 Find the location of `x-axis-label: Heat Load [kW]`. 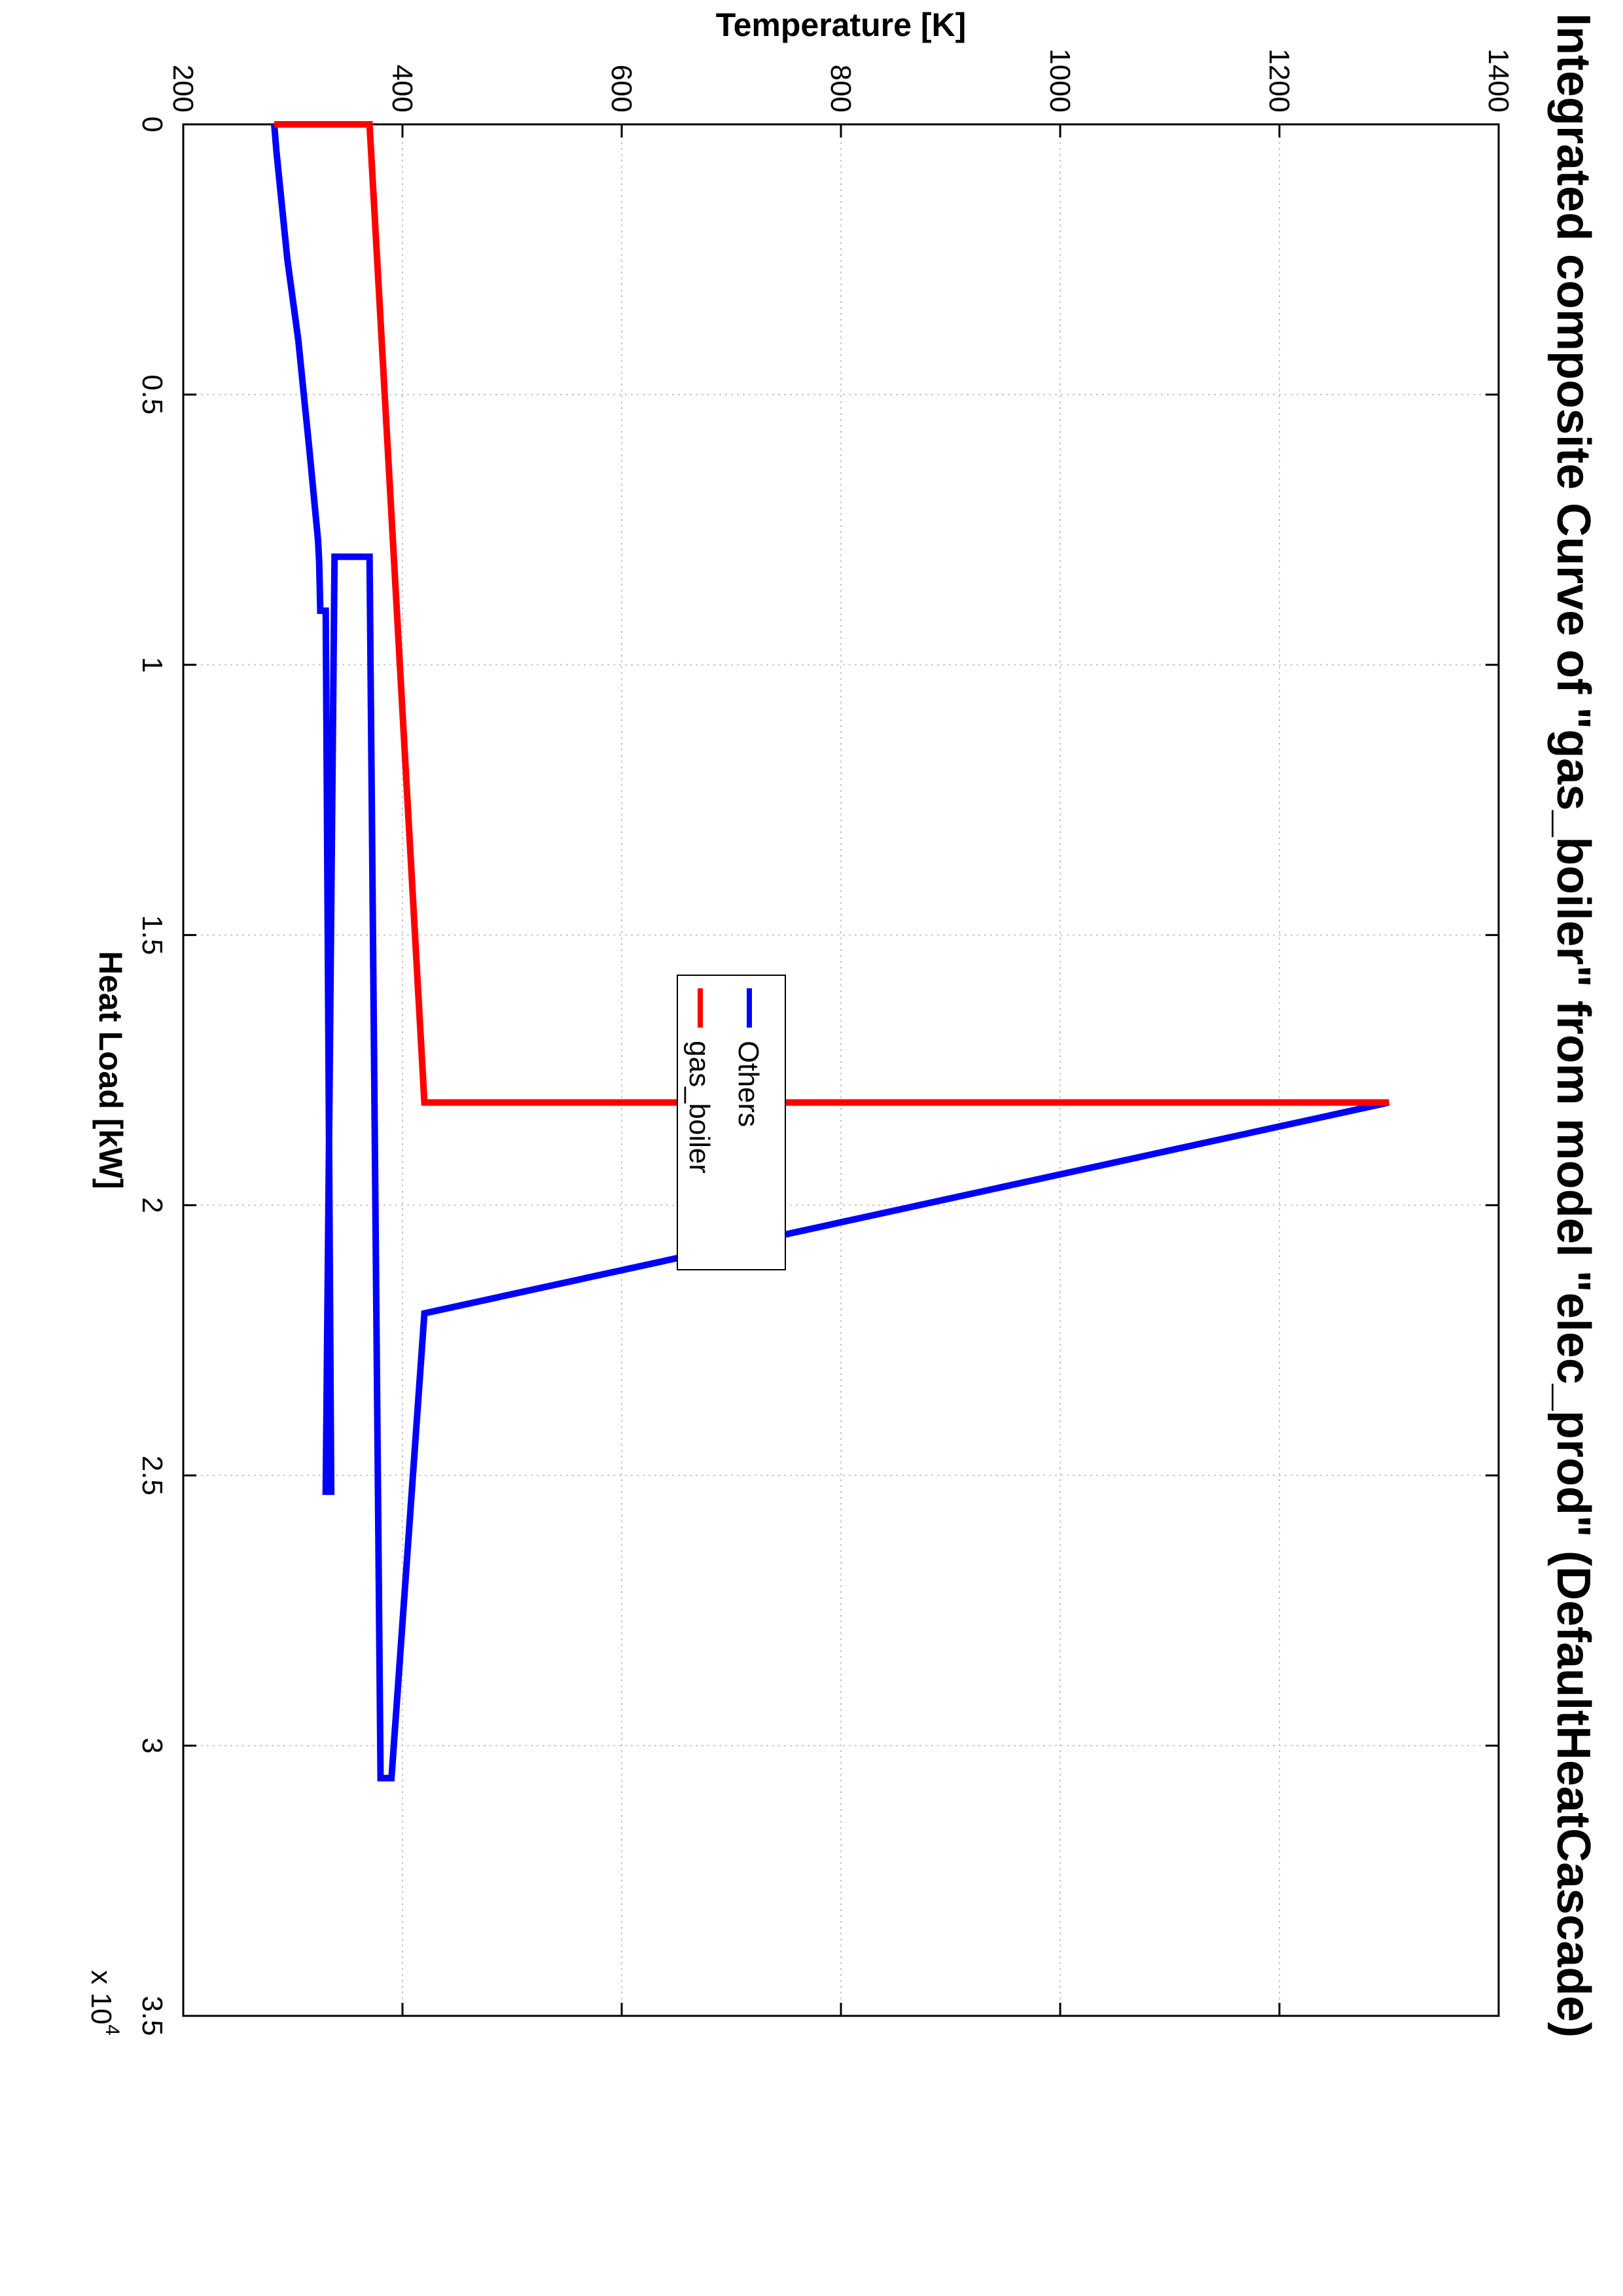

x-axis-label: Heat Load [kW] is located at coordinates (111, 1070).